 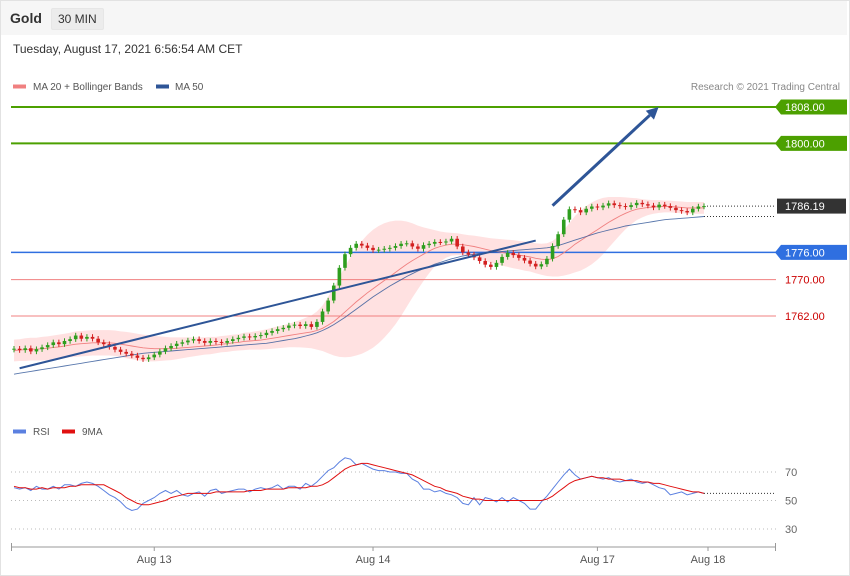 I want to click on rsi-tick-30: 30, so click(x=791, y=530).